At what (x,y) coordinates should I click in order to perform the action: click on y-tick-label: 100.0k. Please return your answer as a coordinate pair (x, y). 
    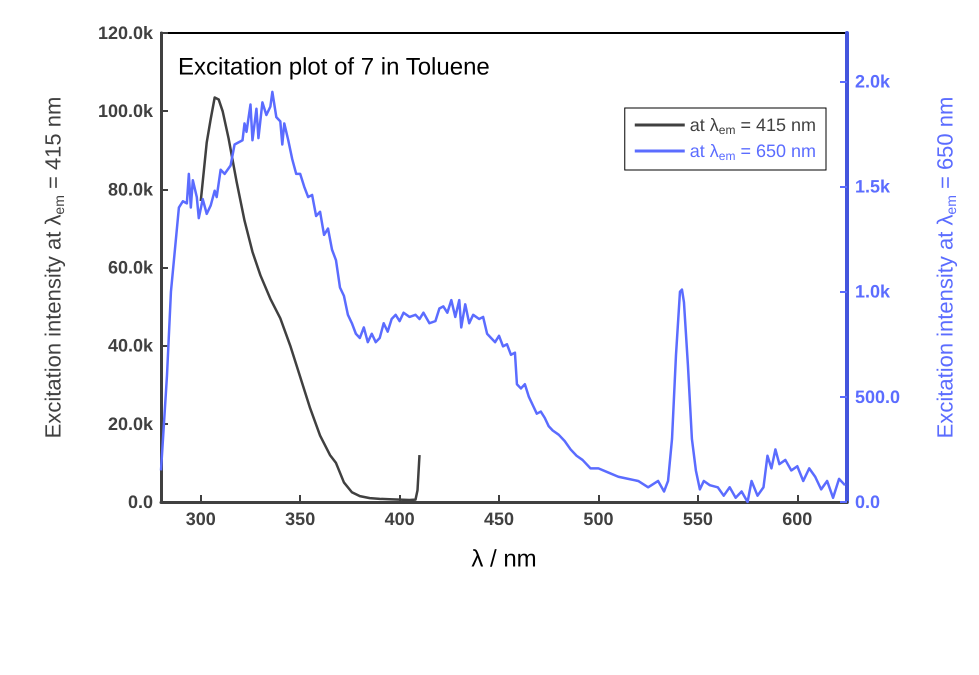
    Looking at the image, I should click on (126, 111).